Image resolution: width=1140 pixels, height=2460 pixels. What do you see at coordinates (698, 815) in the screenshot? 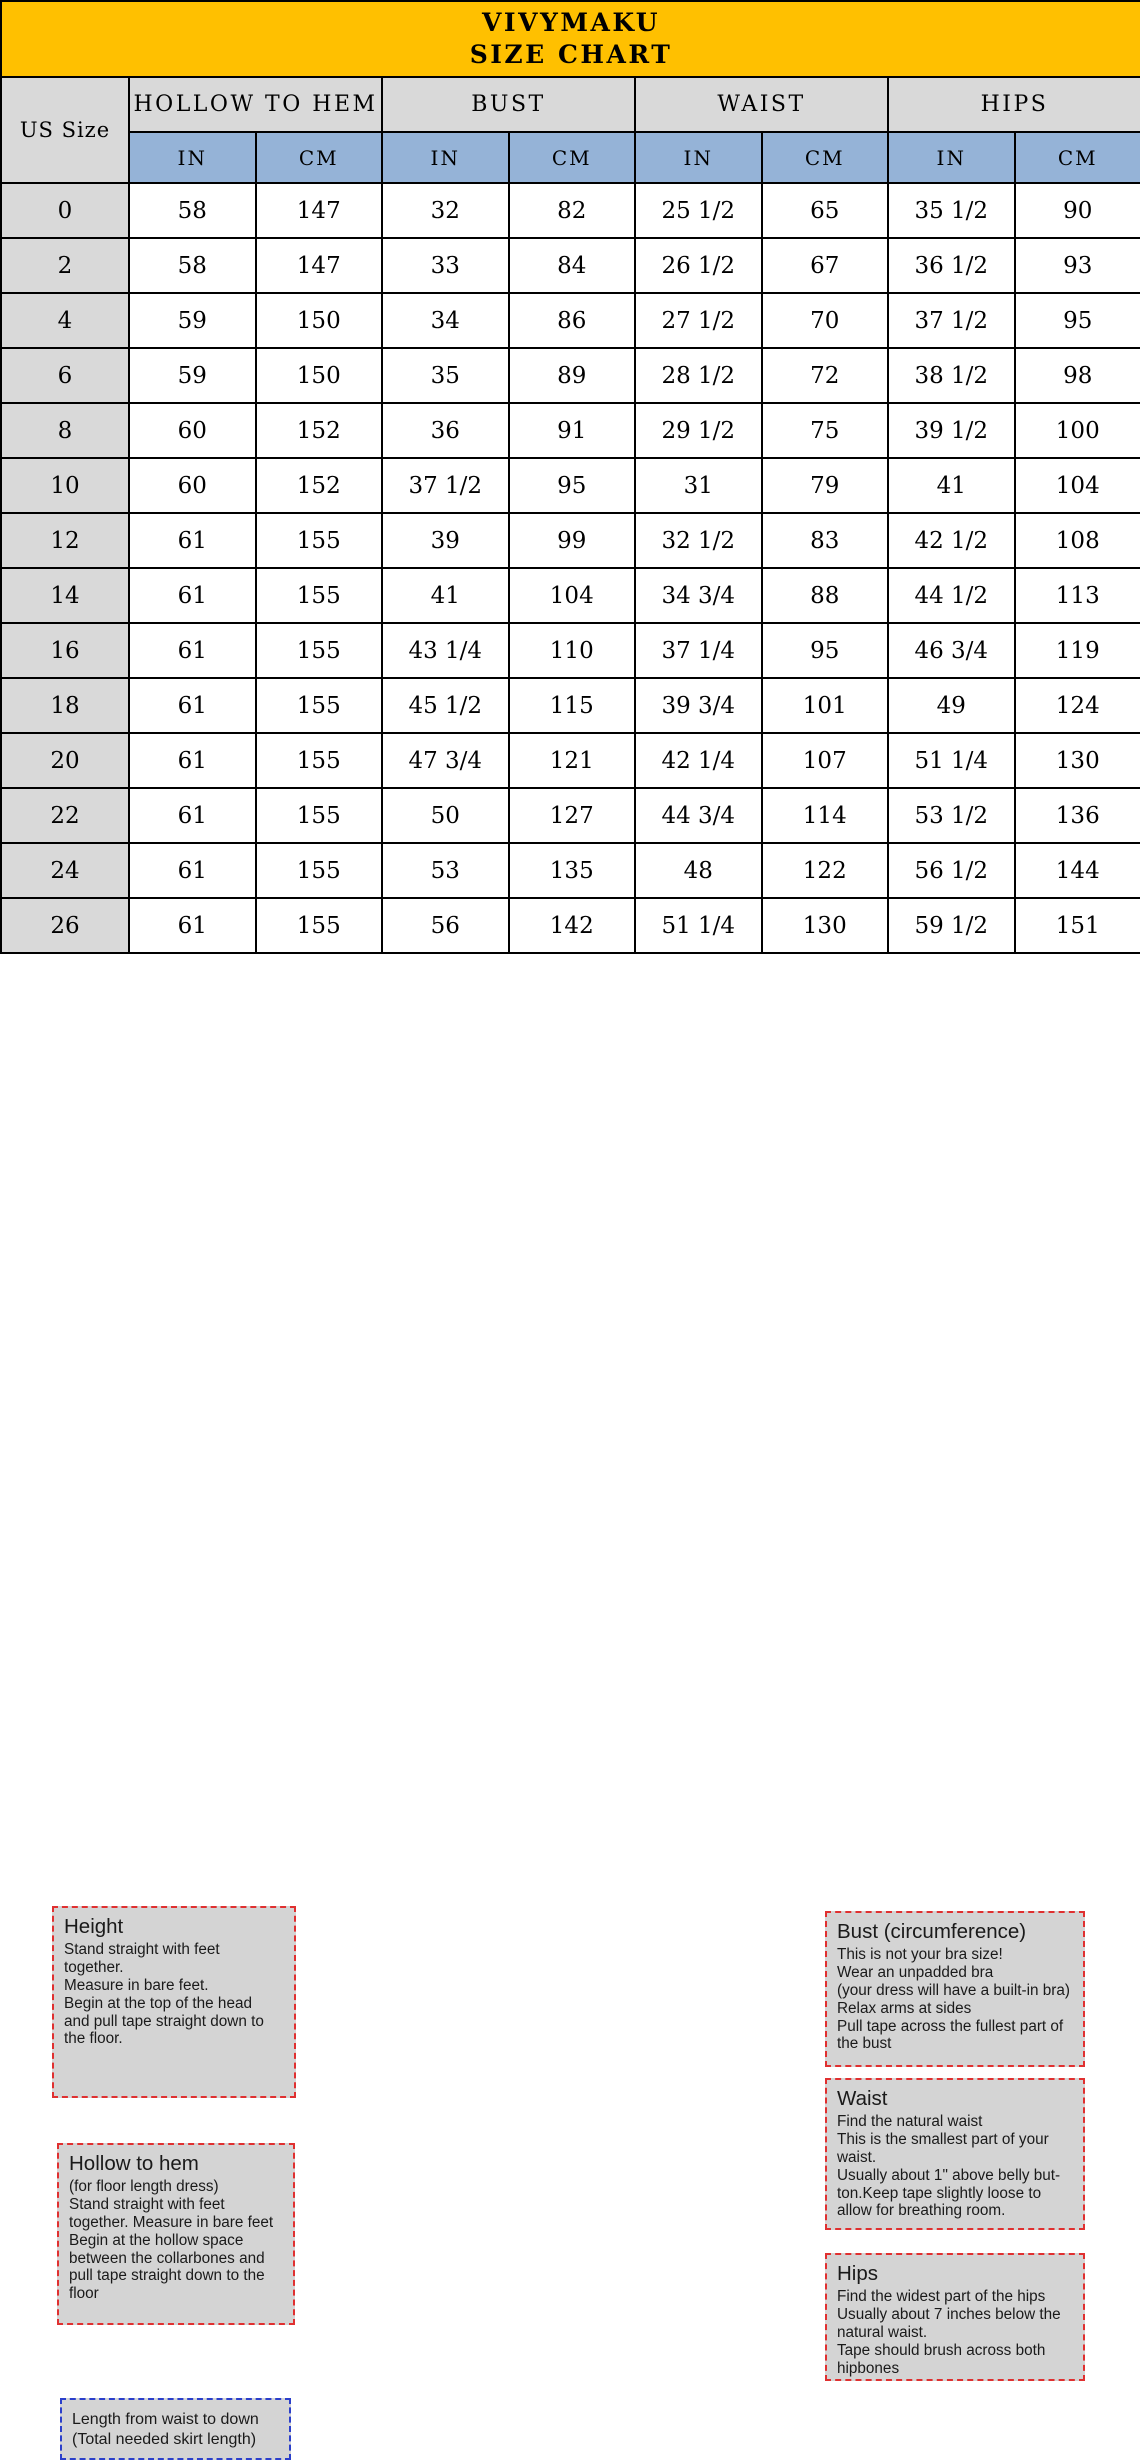
I see `measure-cell-waist-in: 44 3/4` at bounding box center [698, 815].